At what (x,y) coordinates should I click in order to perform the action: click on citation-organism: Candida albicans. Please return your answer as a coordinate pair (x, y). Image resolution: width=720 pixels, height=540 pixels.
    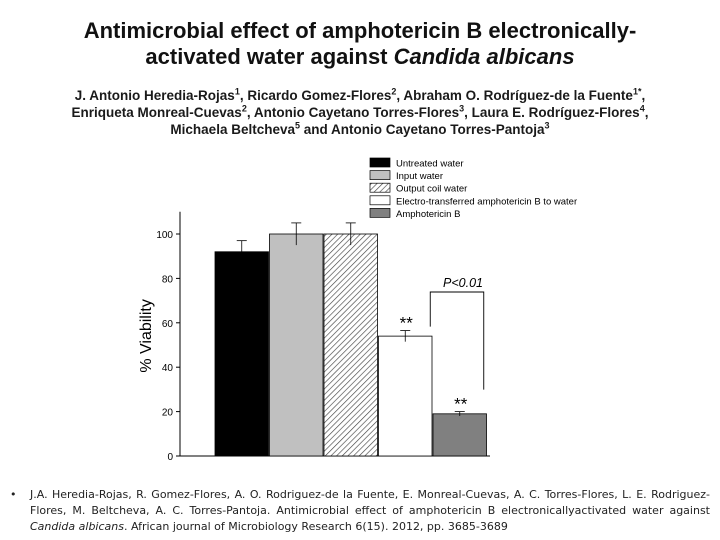
    Looking at the image, I should click on (77, 526).